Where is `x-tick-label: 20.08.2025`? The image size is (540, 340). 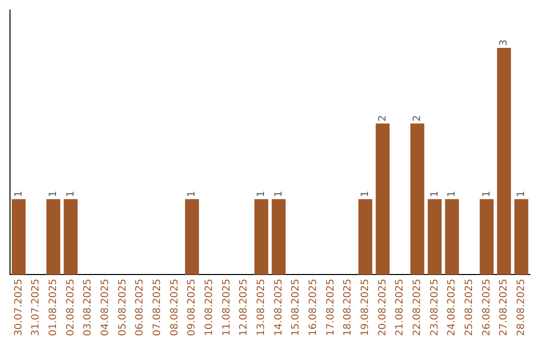
x-tick-label: 20.08.2025 is located at coordinates (382, 307).